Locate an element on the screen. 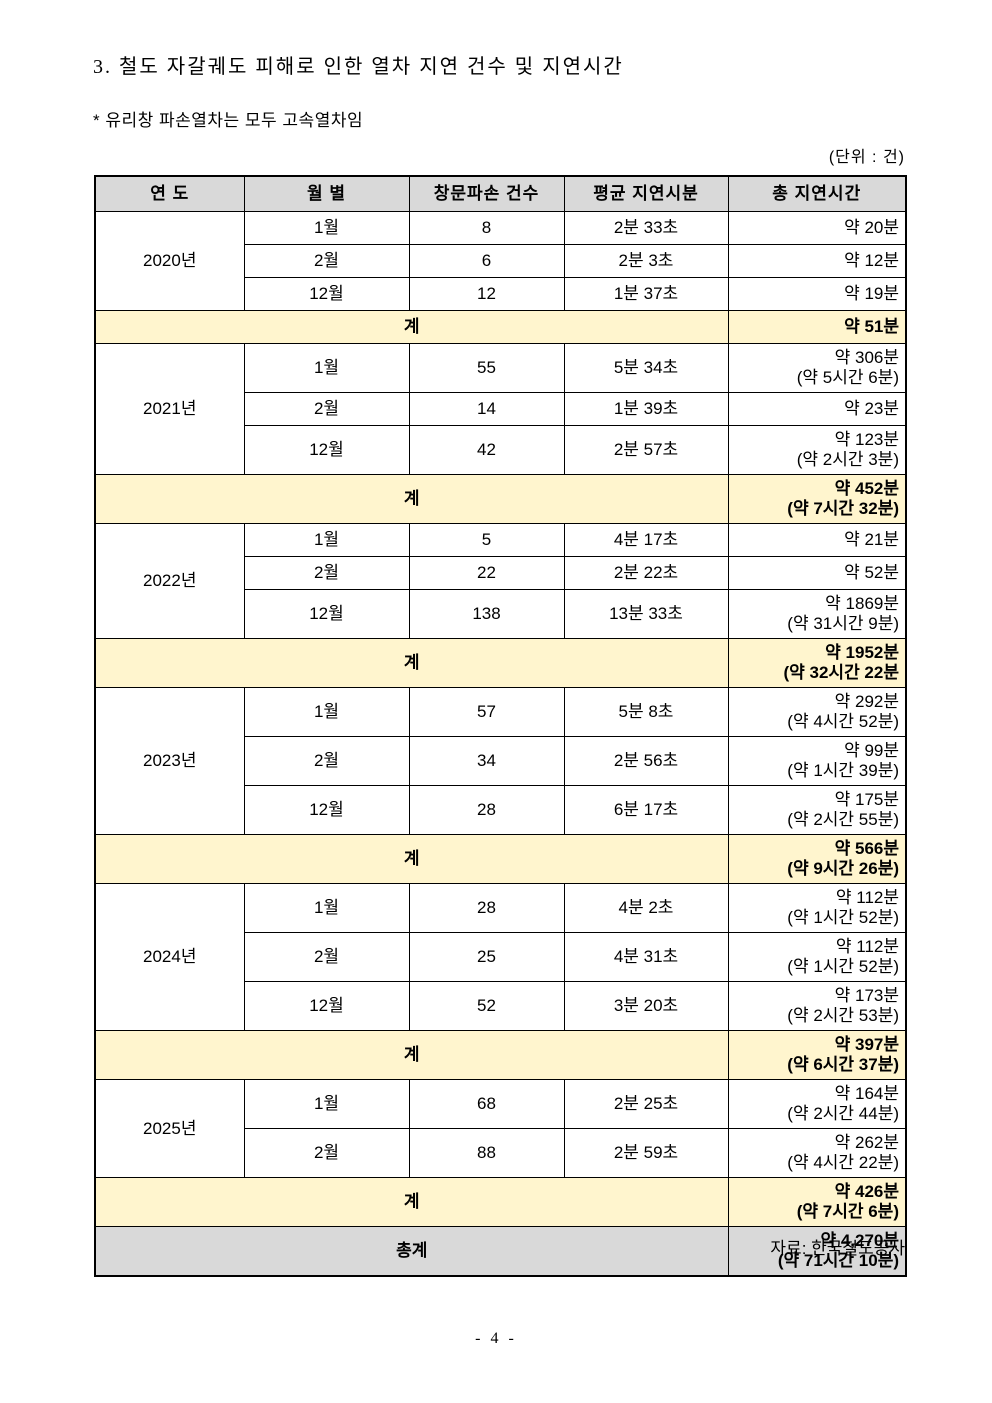 The image size is (992, 1403). avg-delay-cell: 5분 34초 is located at coordinates (646, 368).